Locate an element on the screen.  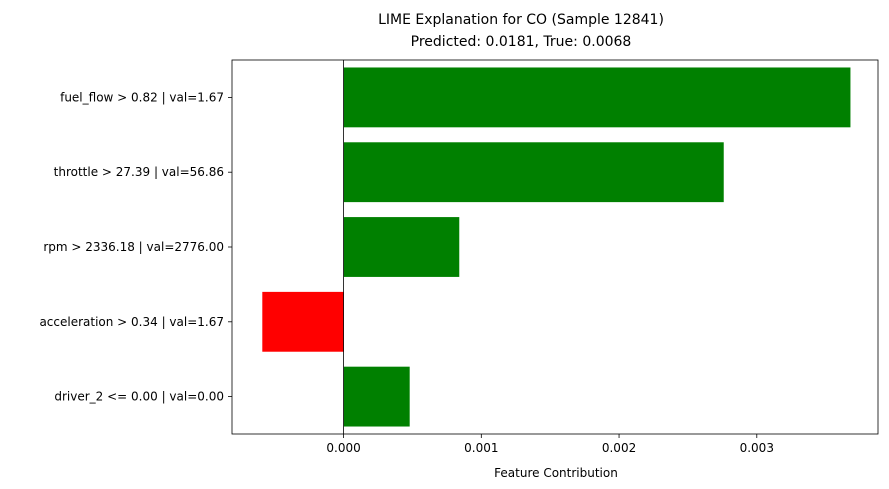
y-tick-label-1: throttle > 27.39 | val=56.86 is located at coordinates (139, 172).